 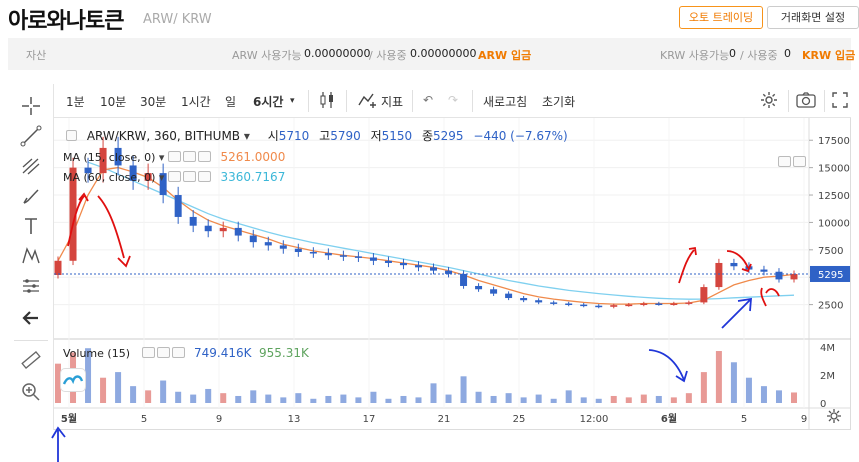 I want to click on ma15-legend: MA (15, close, 0) ▾ 5261.0000, so click(x=174, y=157).